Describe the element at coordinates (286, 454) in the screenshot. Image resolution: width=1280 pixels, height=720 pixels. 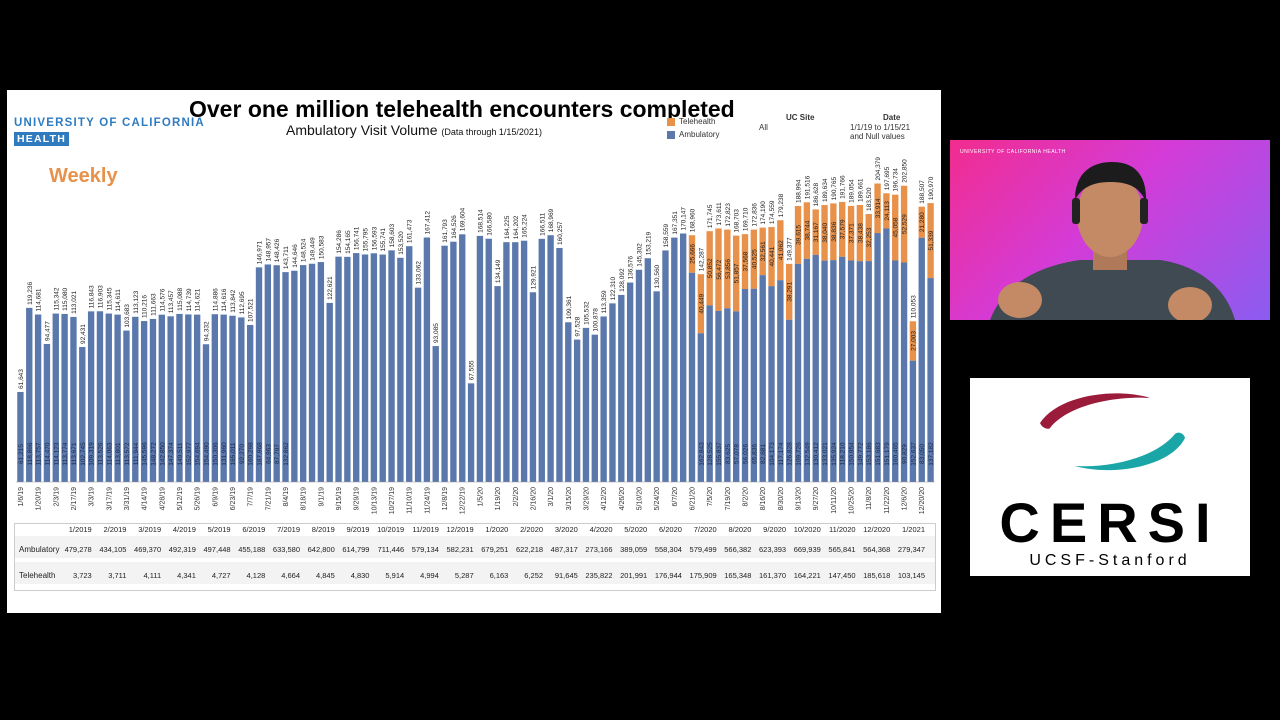
I see `bar-ambulatory-label: 132,862` at that location.